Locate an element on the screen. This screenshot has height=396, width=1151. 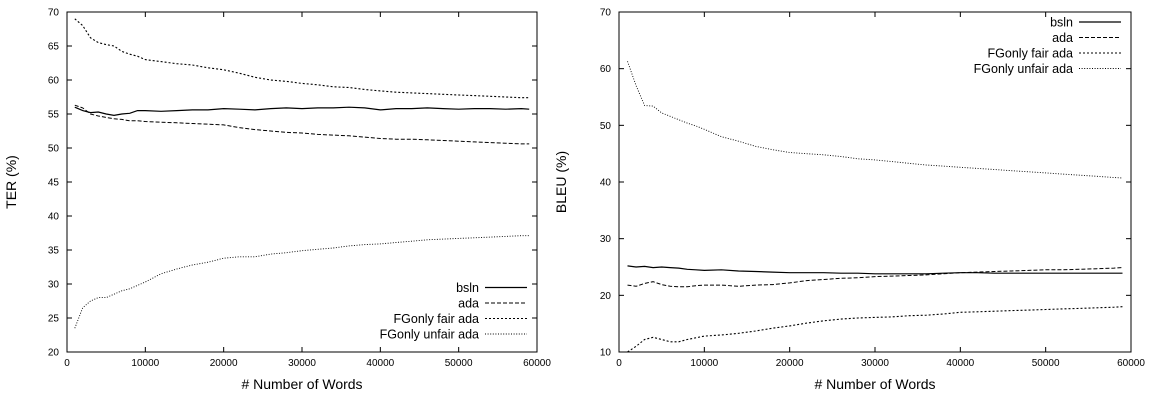
y-axis-label: TER (%) is located at coordinates (11, 182).